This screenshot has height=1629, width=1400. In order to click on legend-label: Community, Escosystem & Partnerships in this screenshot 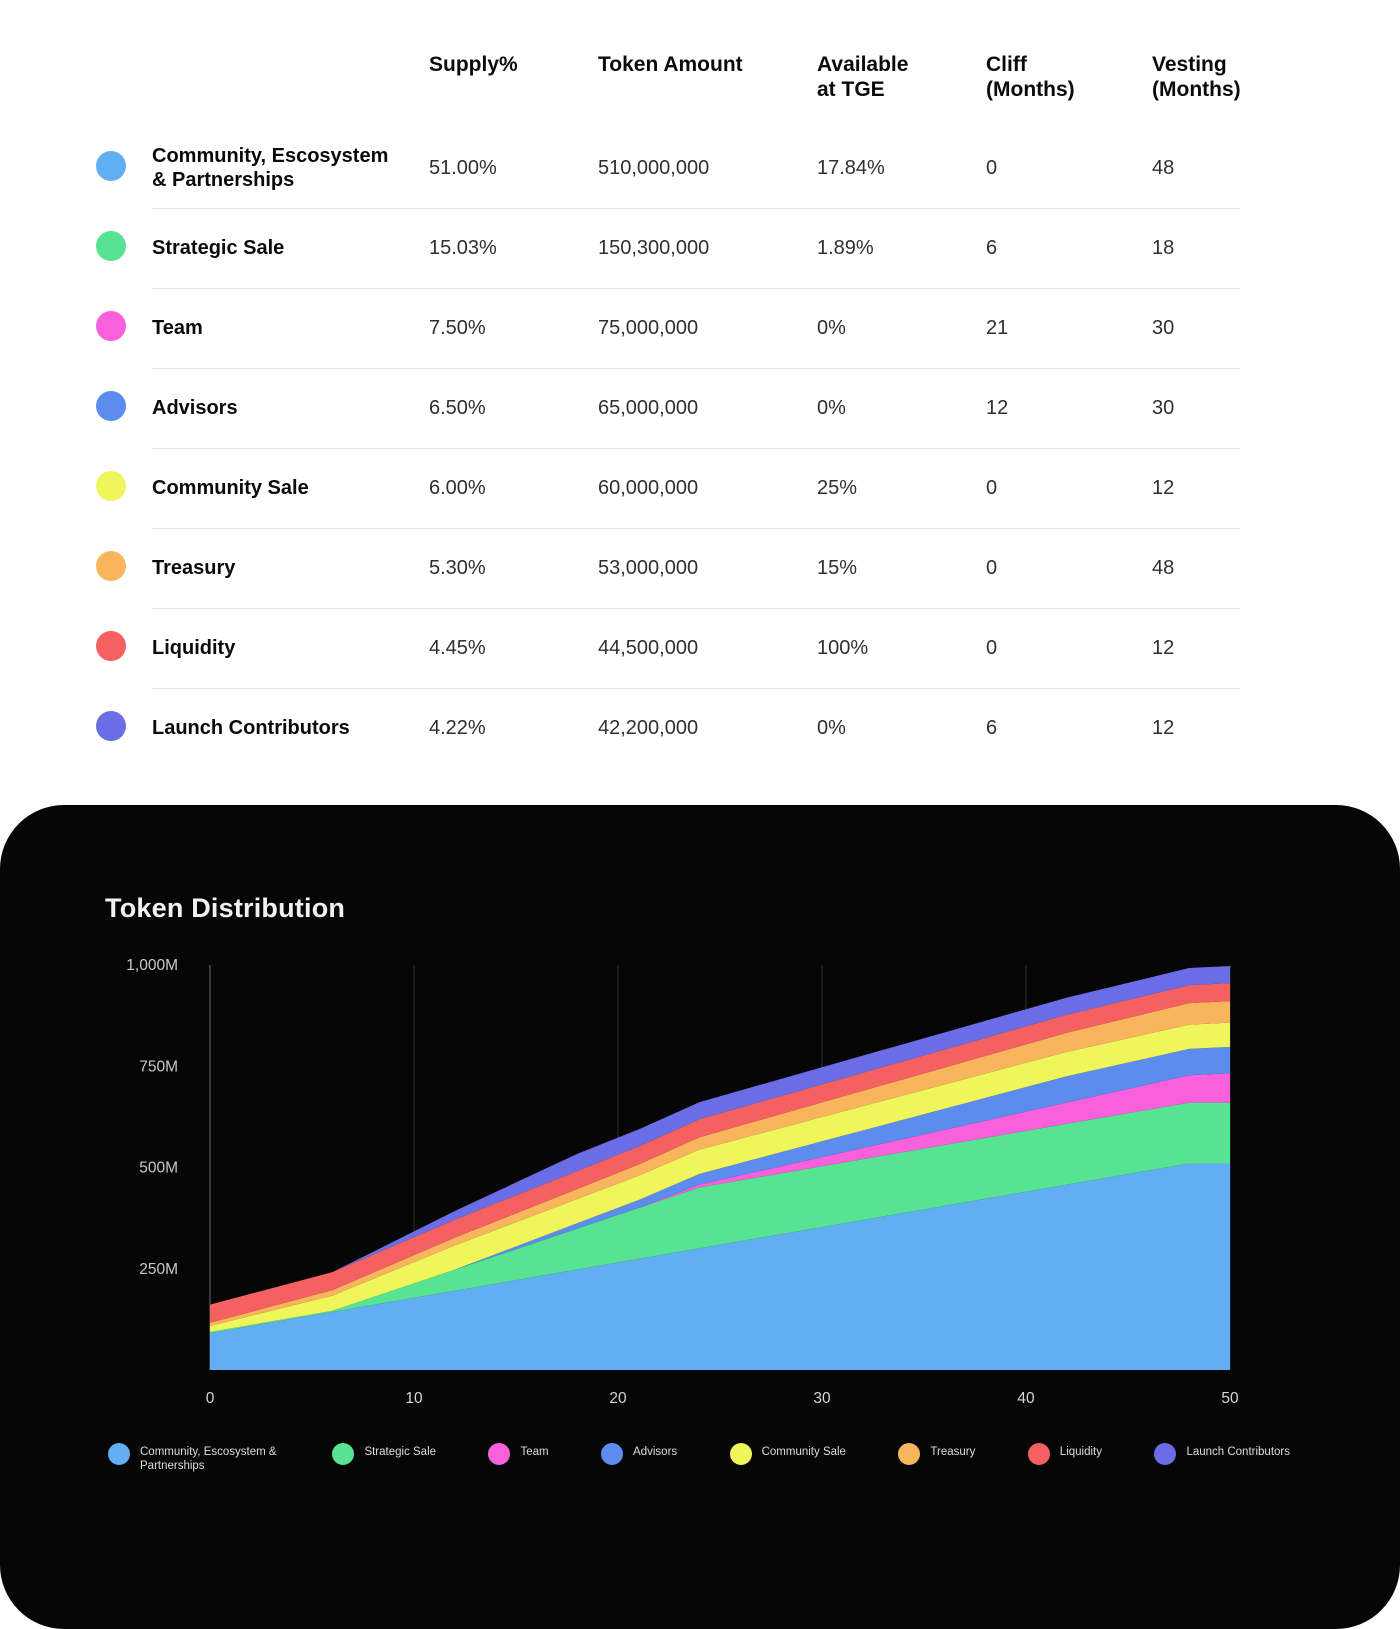, I will do `click(208, 1459)`.